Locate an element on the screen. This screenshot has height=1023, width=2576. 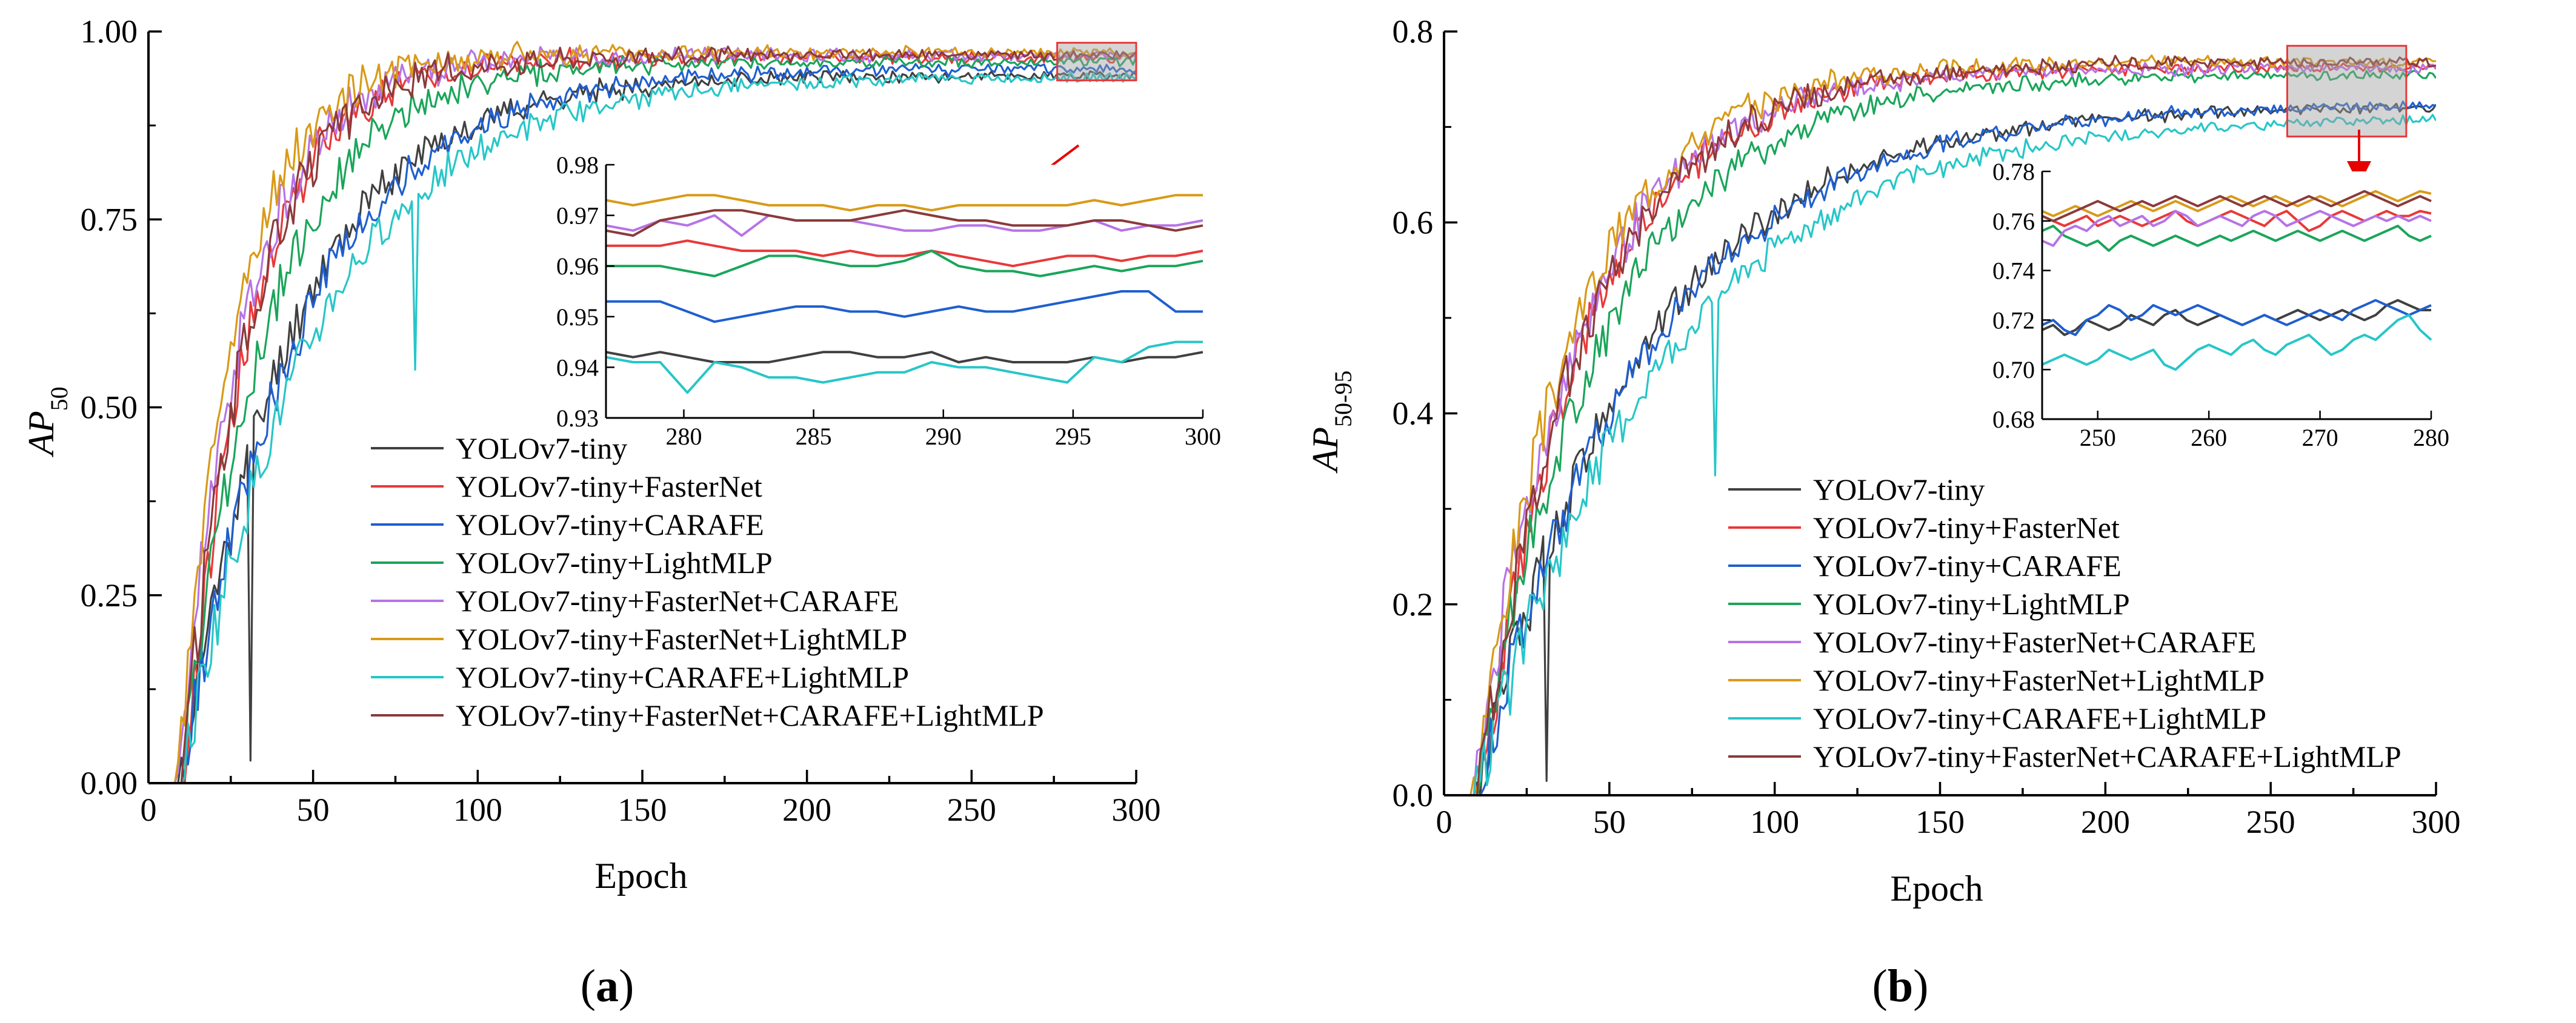
panel-a-inset-y-tick-label: 0.93 is located at coordinates (577, 418).